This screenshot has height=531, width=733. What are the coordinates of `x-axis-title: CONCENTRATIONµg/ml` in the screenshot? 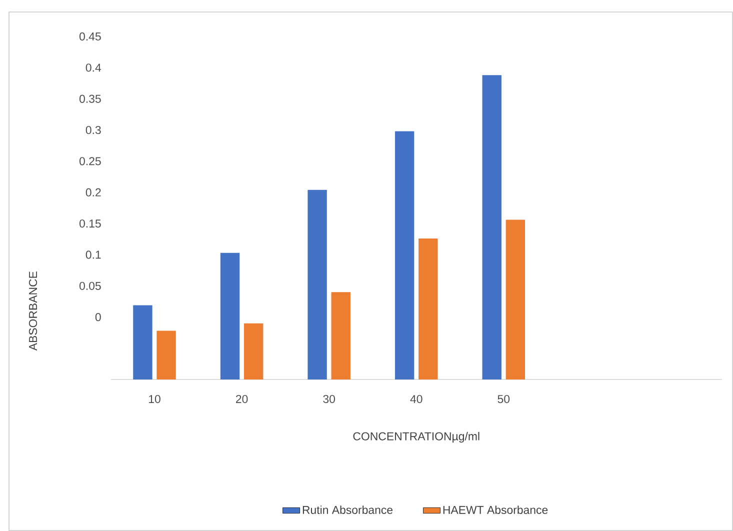 It's located at (416, 437).